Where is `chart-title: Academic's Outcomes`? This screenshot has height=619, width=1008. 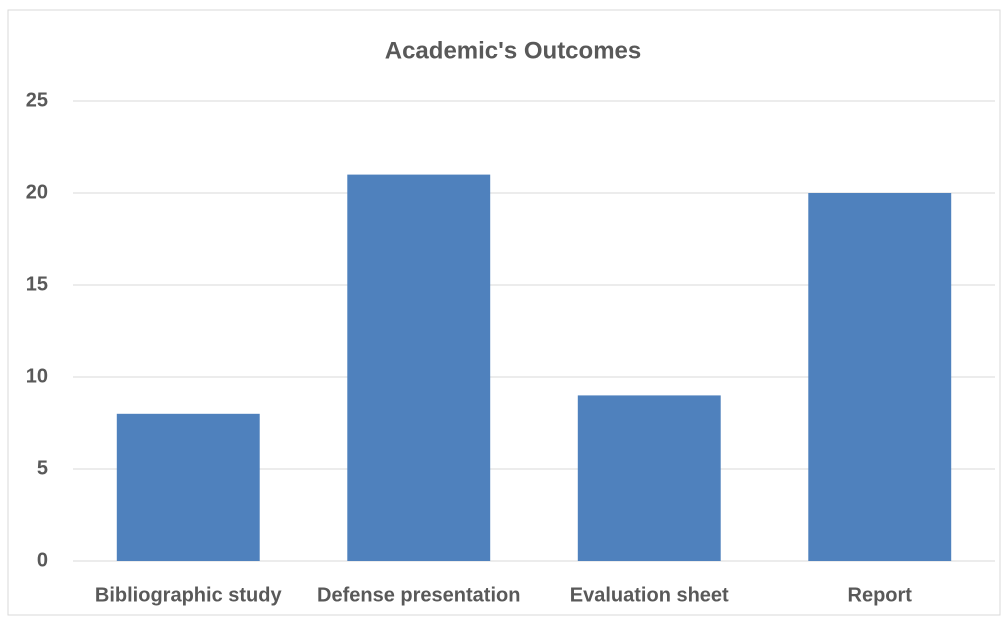
chart-title: Academic's Outcomes is located at coordinates (513, 50).